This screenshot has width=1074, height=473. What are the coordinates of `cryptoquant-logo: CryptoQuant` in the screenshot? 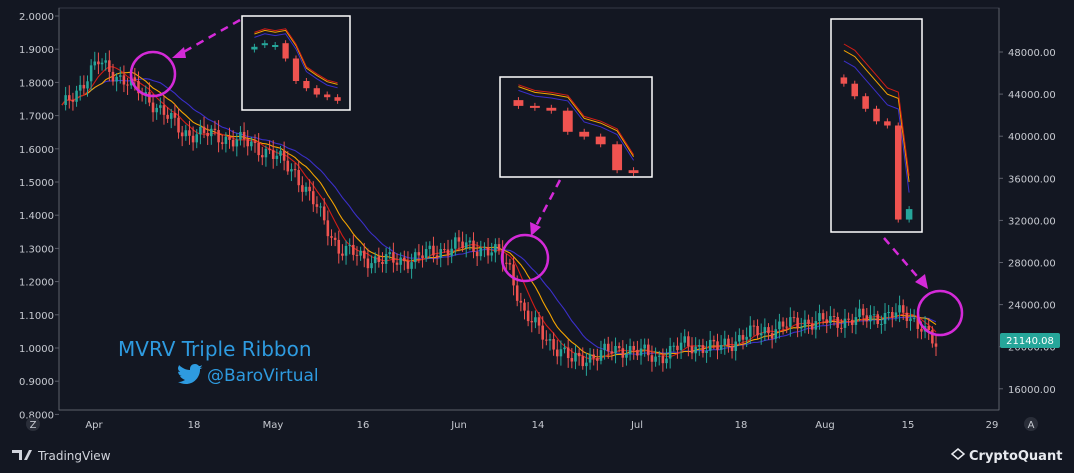 It's located at (1006, 456).